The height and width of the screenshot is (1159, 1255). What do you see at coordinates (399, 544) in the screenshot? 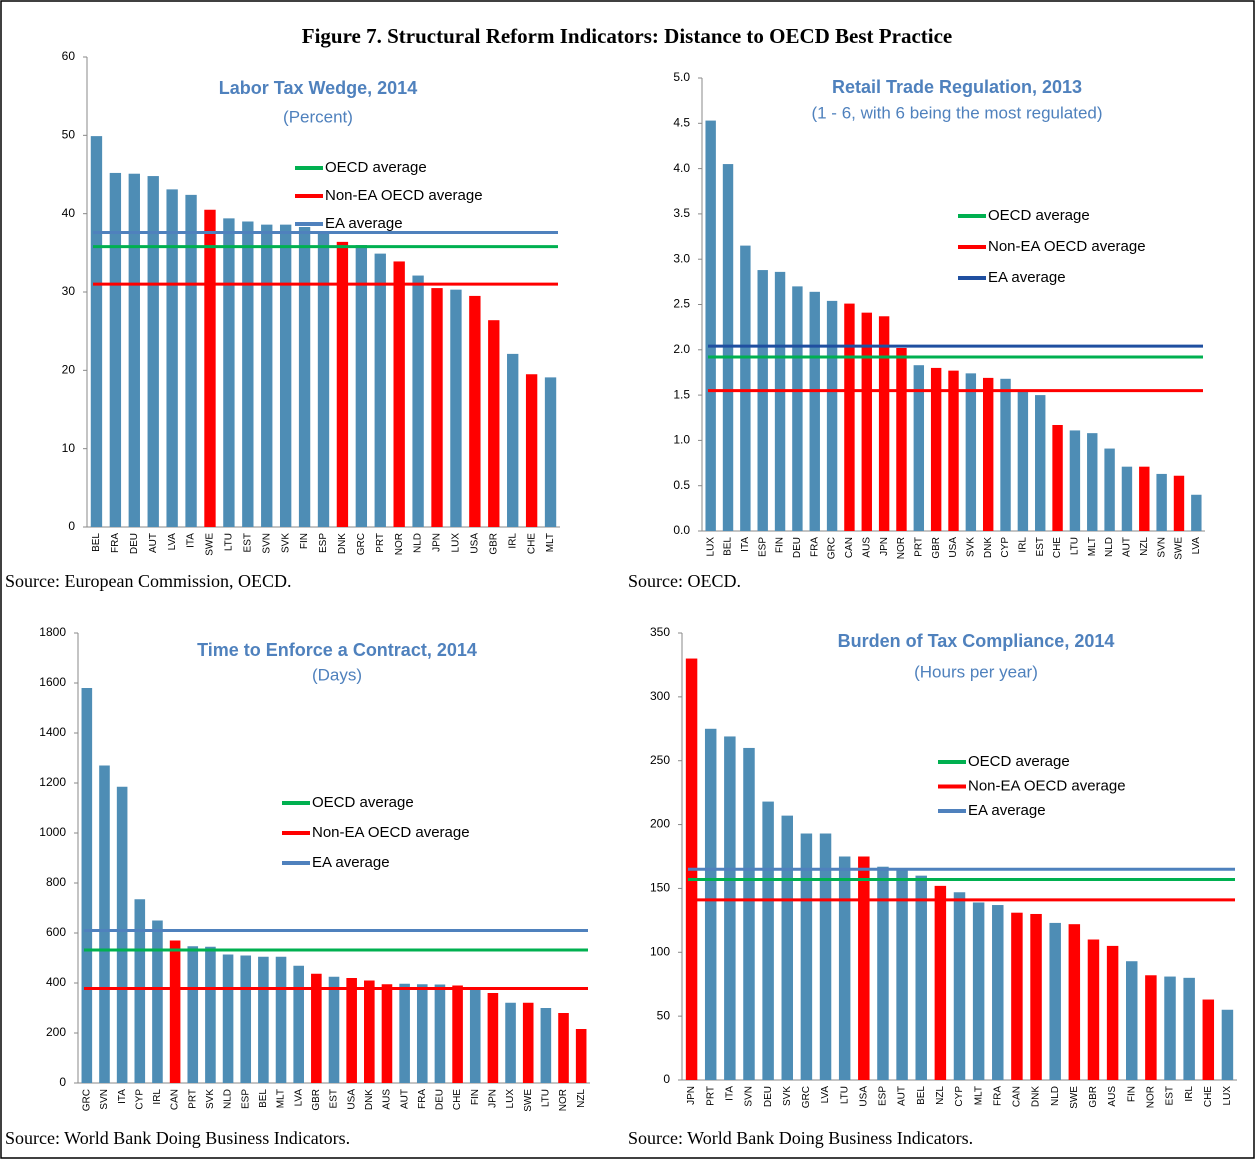
I see `x-tick-label: NOR` at bounding box center [399, 544].